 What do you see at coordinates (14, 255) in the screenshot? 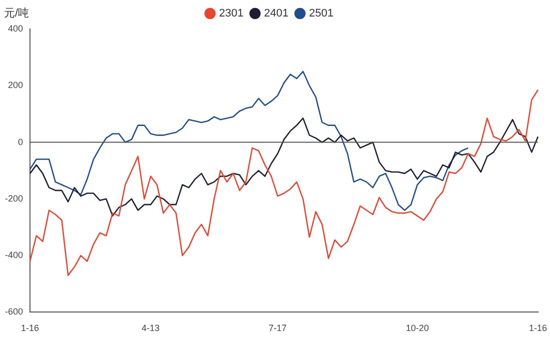
I see `y-tick-label: -400` at bounding box center [14, 255].